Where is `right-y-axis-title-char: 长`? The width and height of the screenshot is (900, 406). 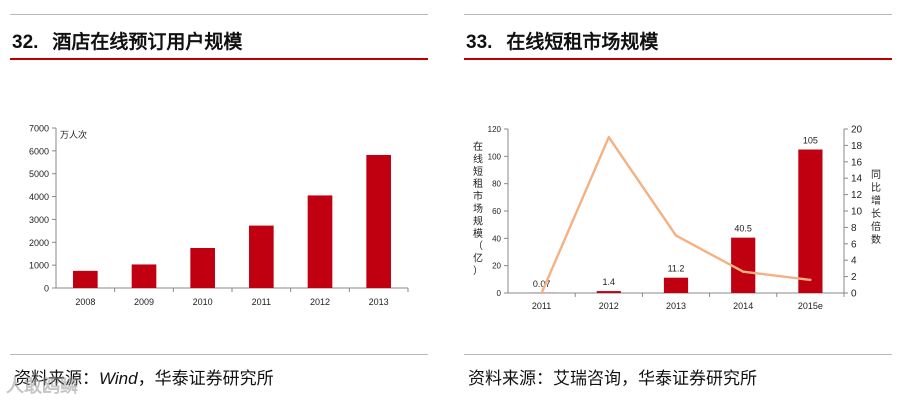 right-y-axis-title-char: 长 is located at coordinates (876, 214).